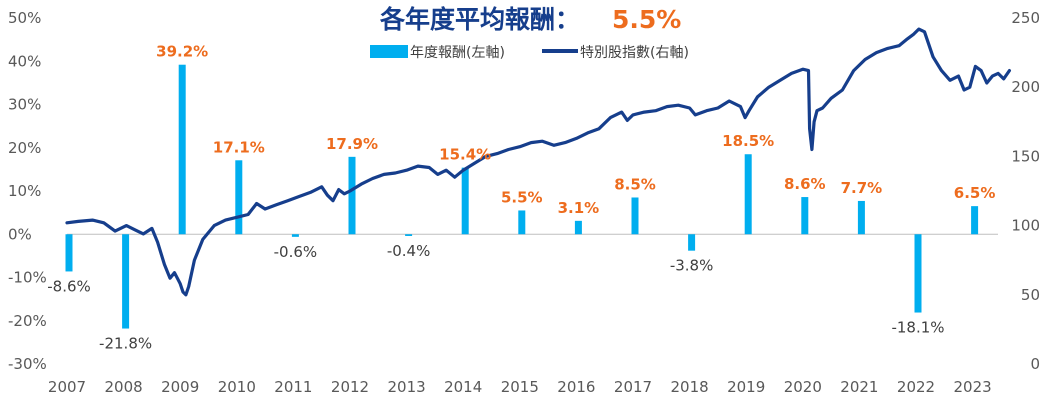 The width and height of the screenshot is (1050, 400). I want to click on right-axis-tick: 100, so click(1025, 226).